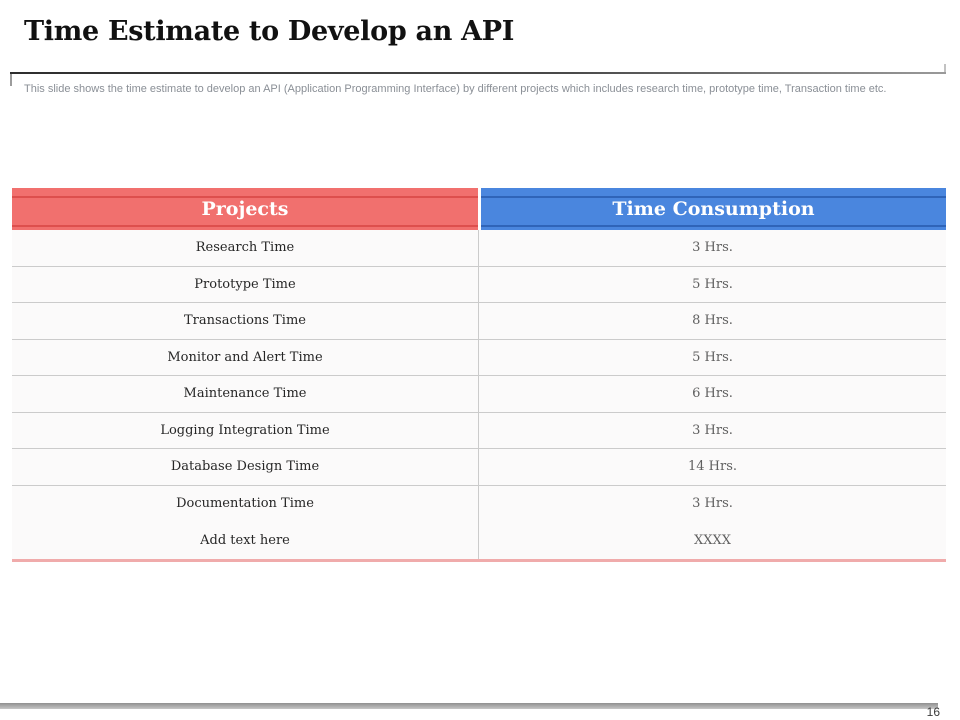 This screenshot has height=720, width=960. What do you see at coordinates (245, 540) in the screenshot?
I see `cell-project: Add text here` at bounding box center [245, 540].